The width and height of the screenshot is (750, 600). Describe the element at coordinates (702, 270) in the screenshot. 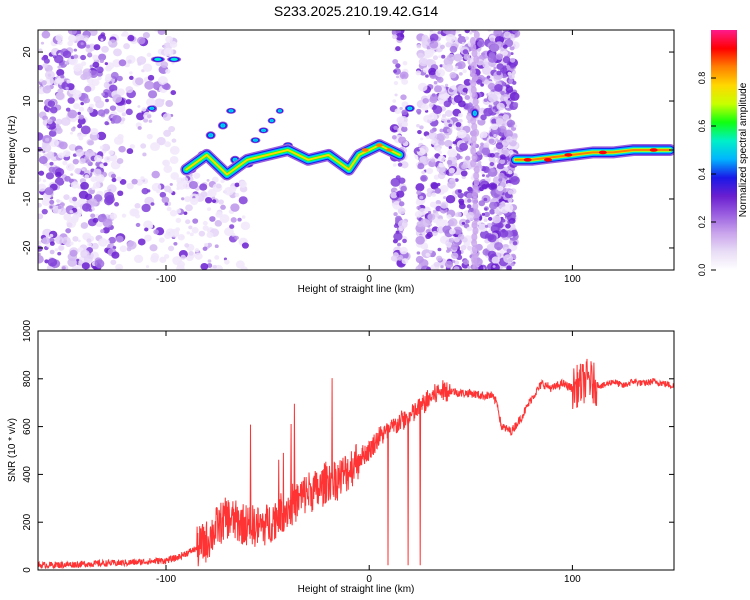

I see `colorbar-tick-label: 0.0` at that location.